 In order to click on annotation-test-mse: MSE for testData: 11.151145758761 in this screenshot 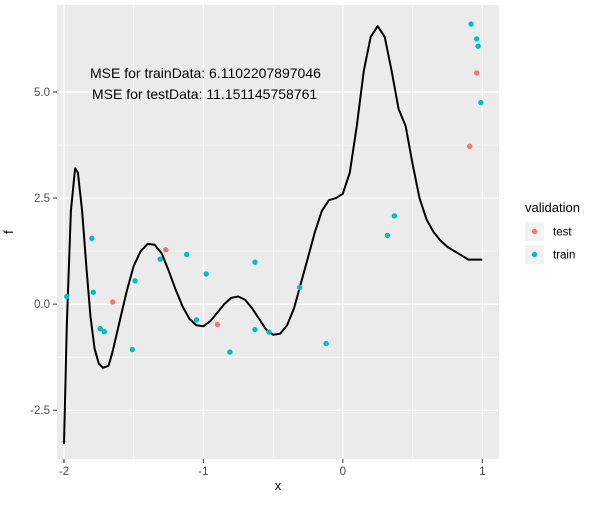, I will do `click(204, 94)`.